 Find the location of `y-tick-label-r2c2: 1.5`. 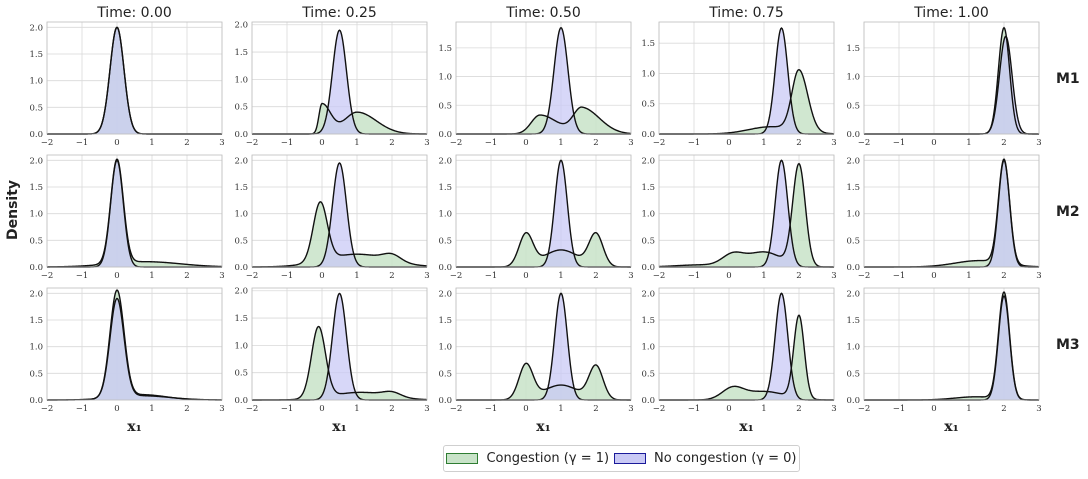

y-tick-label-r2c2: 1.5 is located at coordinates (241, 188).